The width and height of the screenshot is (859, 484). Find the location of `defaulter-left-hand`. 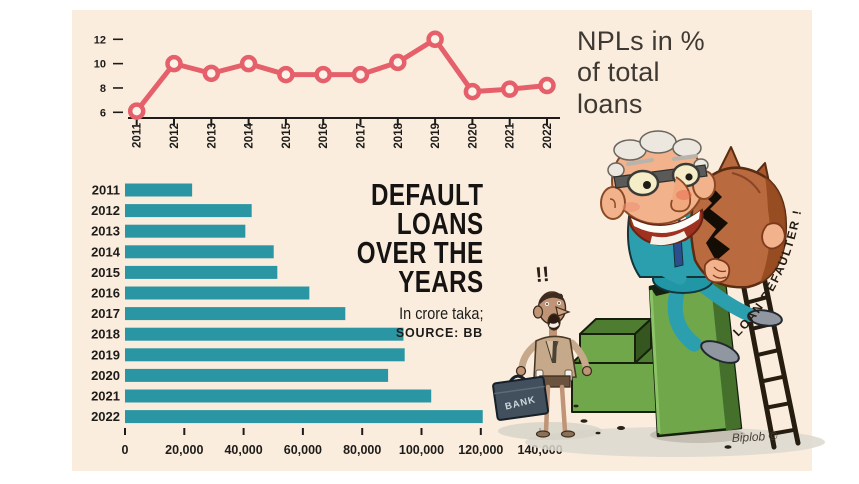

defaulter-left-hand is located at coordinates (717, 270).